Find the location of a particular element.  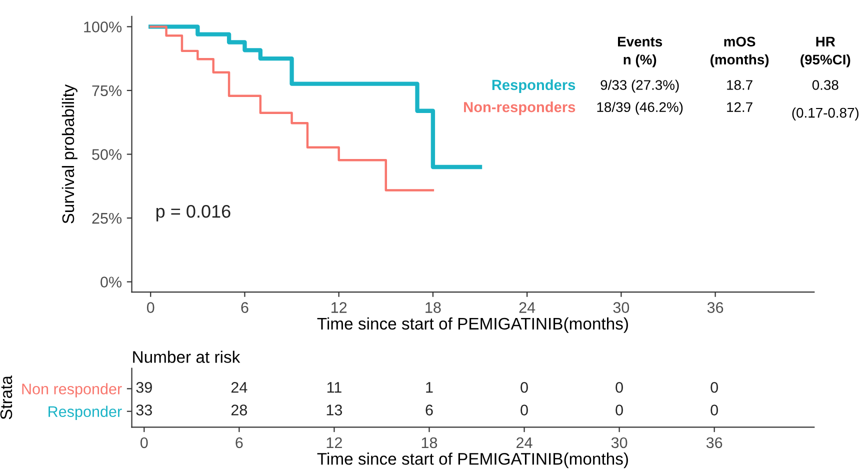

y-tick-label: Responder is located at coordinates (85, 413).